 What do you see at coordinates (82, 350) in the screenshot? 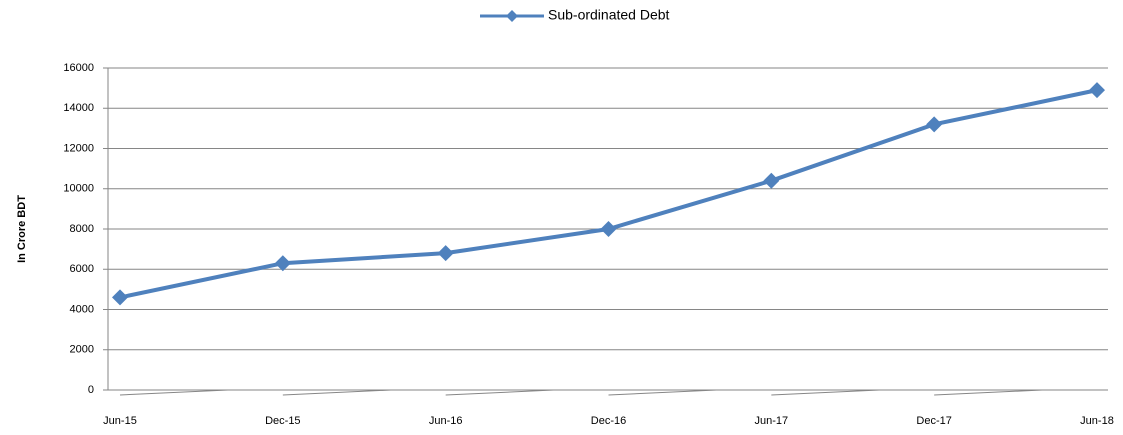
I see `y-tick-label: 2000` at bounding box center [82, 350].